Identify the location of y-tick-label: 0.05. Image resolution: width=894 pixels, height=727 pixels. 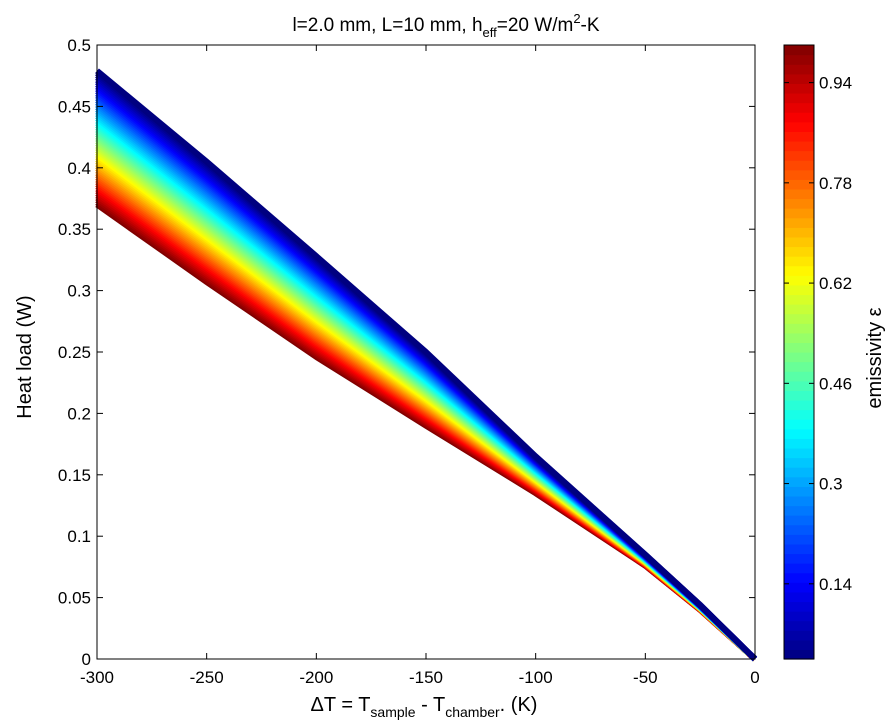
(74, 598).